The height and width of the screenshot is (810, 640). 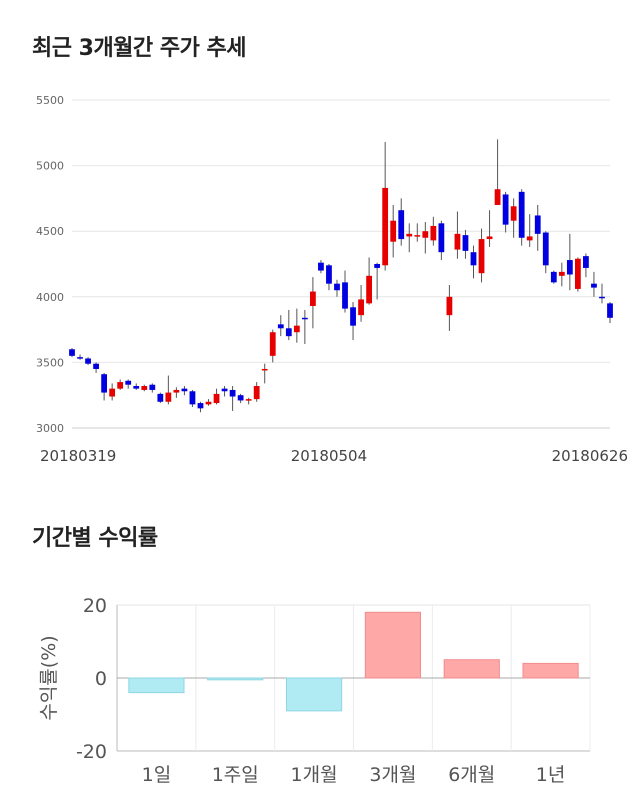 What do you see at coordinates (50, 428) in the screenshot?
I see `y-tick-label: 3000` at bounding box center [50, 428].